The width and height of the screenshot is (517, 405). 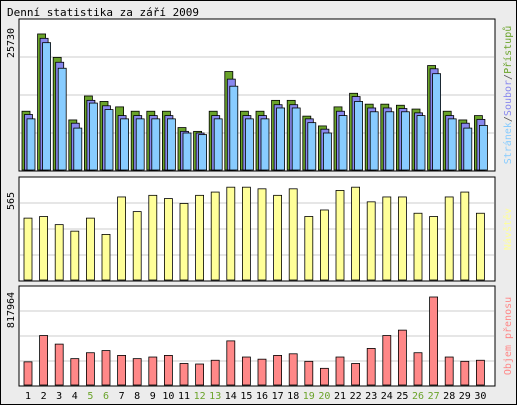 What do you see at coordinates (168, 396) in the screenshot?
I see `x-tick-label: 10` at bounding box center [168, 396].